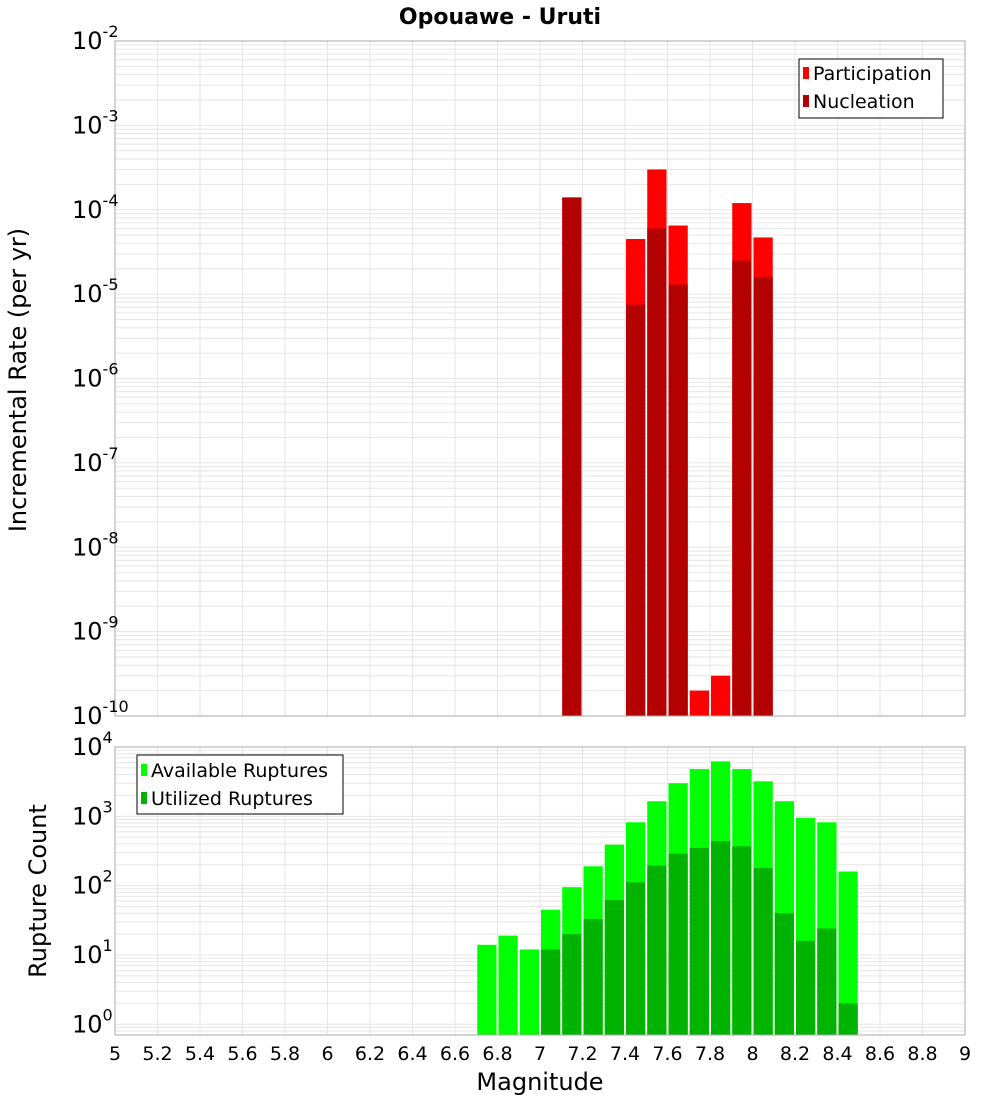 This screenshot has width=1000, height=1100. Describe the element at coordinates (200, 1054) in the screenshot. I see `x-tick-label: 5.4` at that location.